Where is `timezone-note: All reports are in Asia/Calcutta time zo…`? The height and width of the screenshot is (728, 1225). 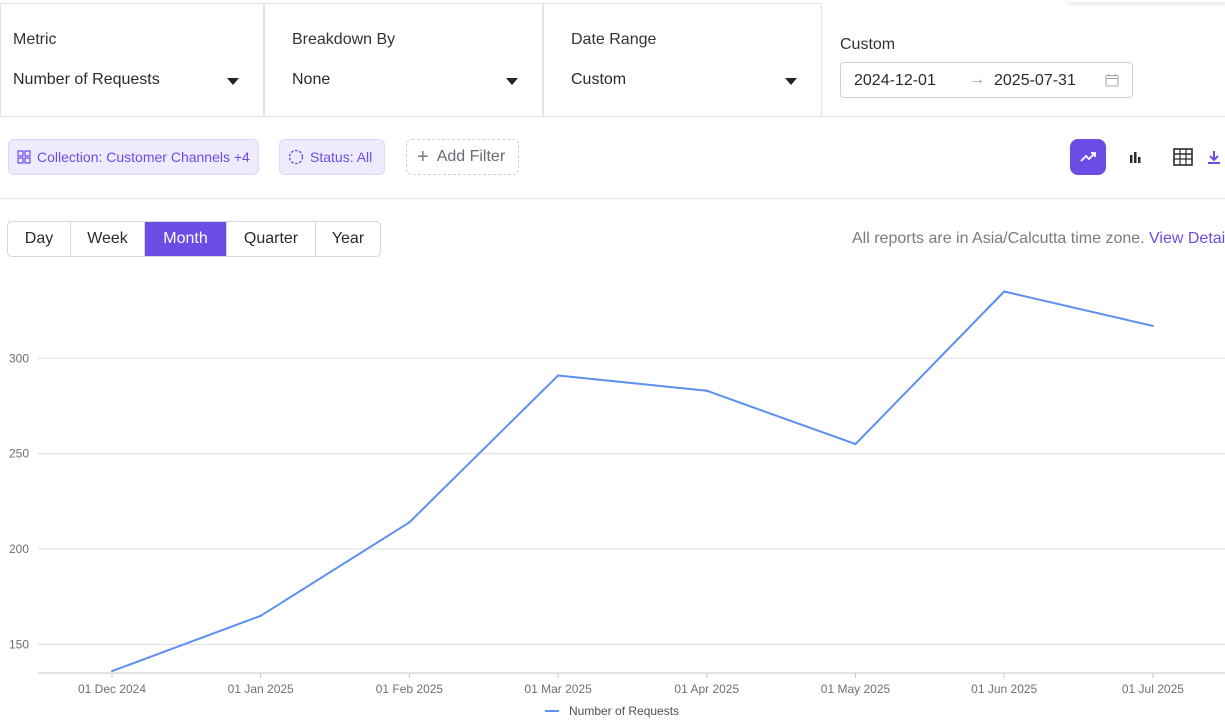
timezone-note: All reports are in Asia/Calcutta time zo… is located at coordinates (1038, 239).